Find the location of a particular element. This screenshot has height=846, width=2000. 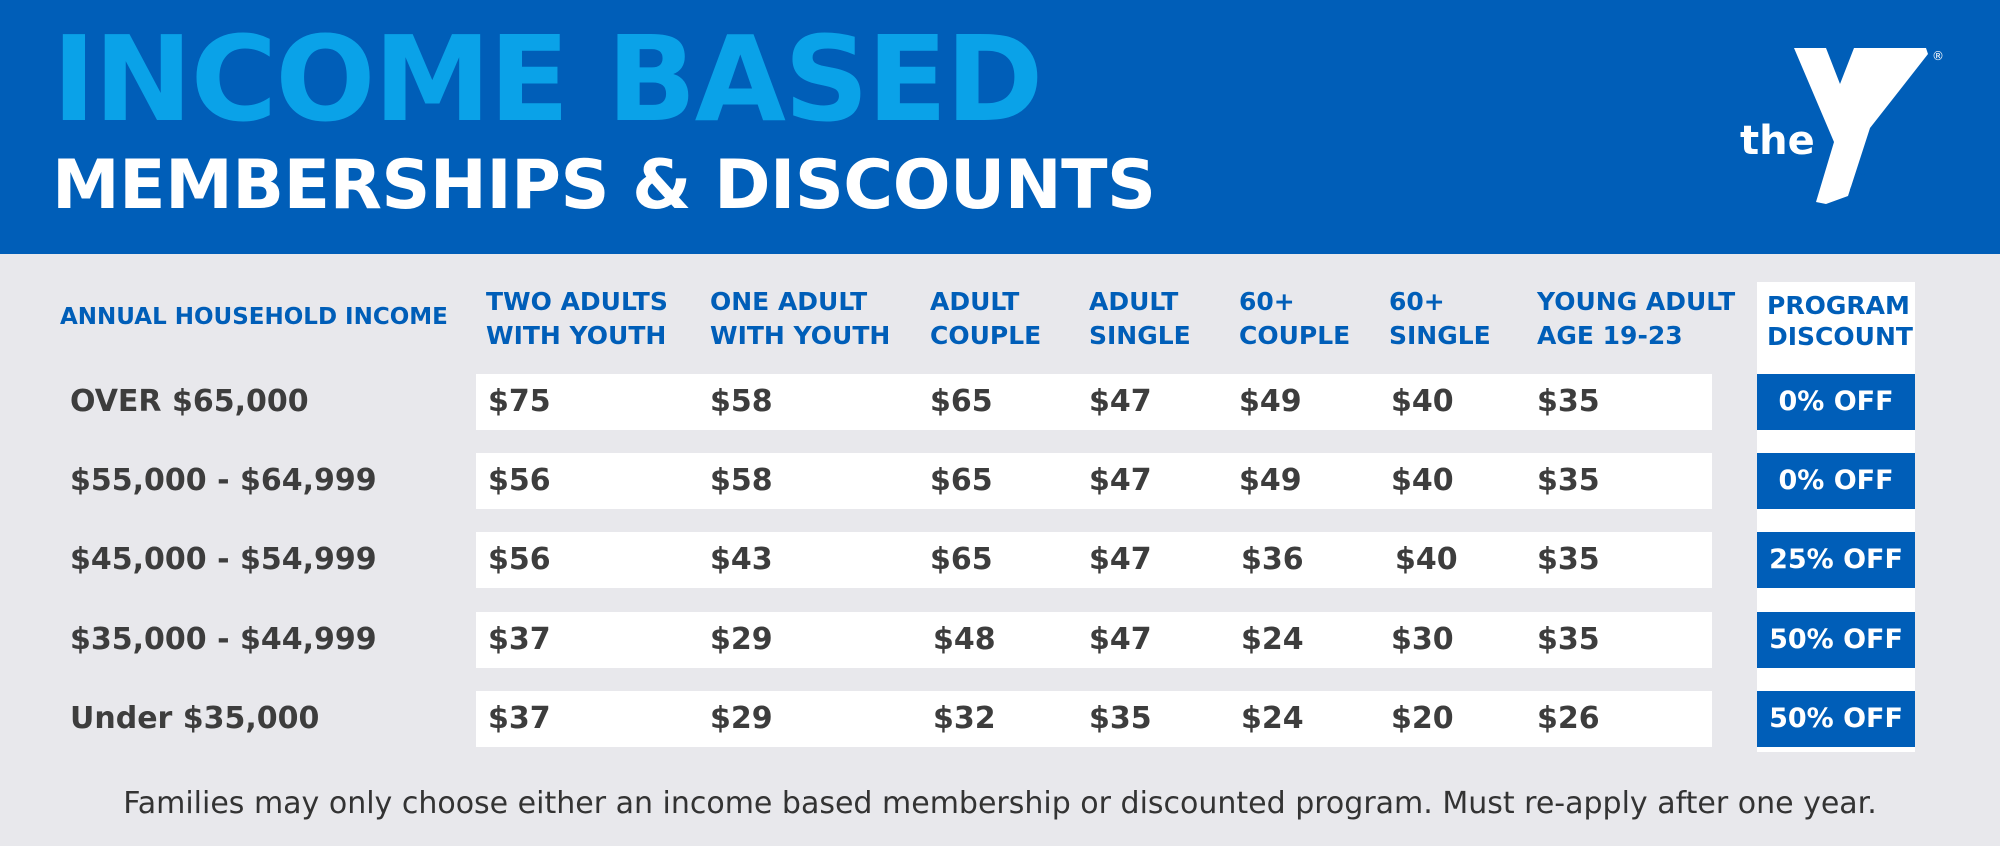

ymca-y-logo: the ® YMCA is located at coordinates (1842, 126).